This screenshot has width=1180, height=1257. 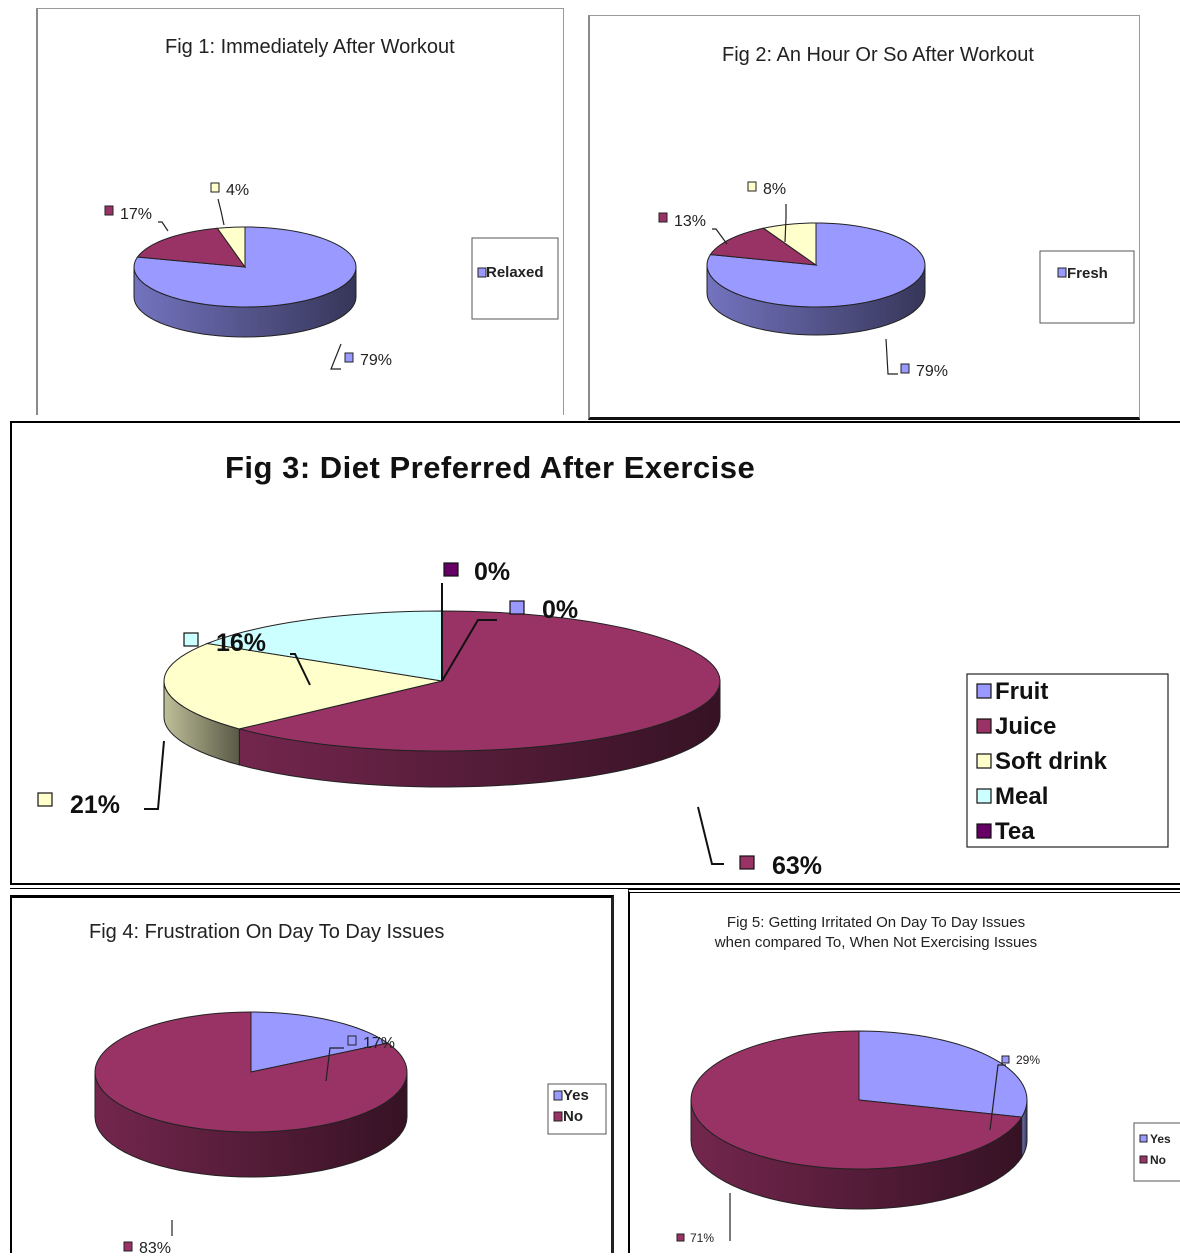 What do you see at coordinates (310, 47) in the screenshot?
I see `chart-title: Fig 1: Immediately After Workout` at bounding box center [310, 47].